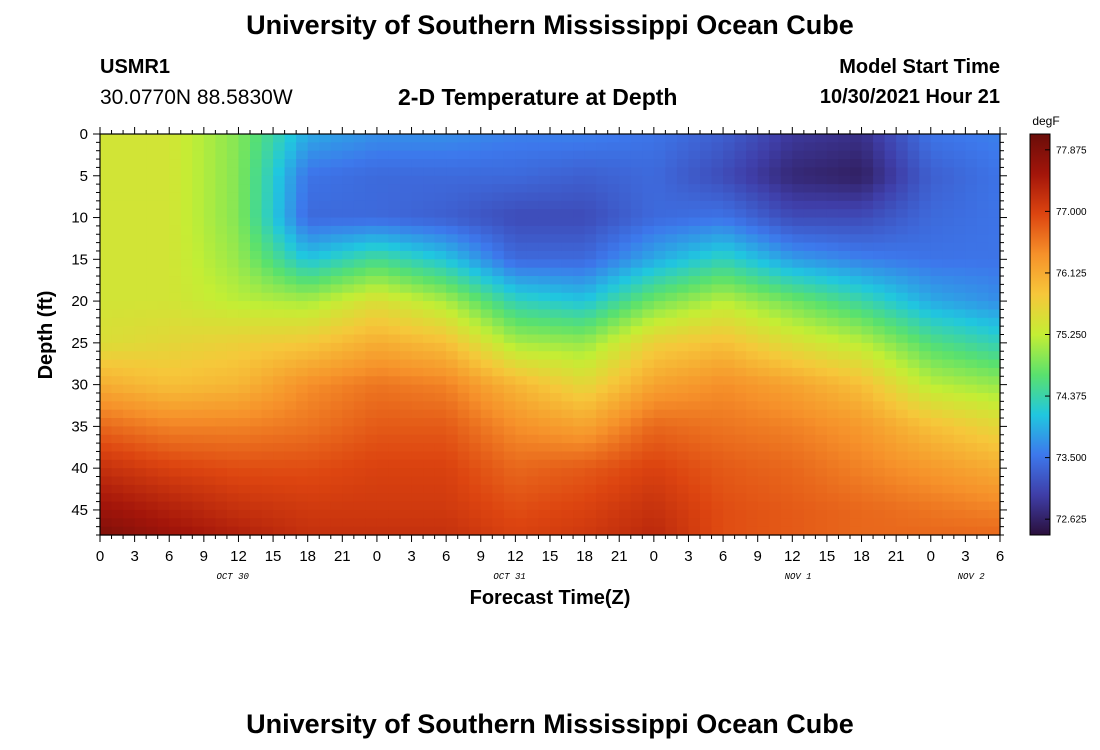  Describe the element at coordinates (481, 556) in the screenshot. I see `x-tick-label: 9` at that location.